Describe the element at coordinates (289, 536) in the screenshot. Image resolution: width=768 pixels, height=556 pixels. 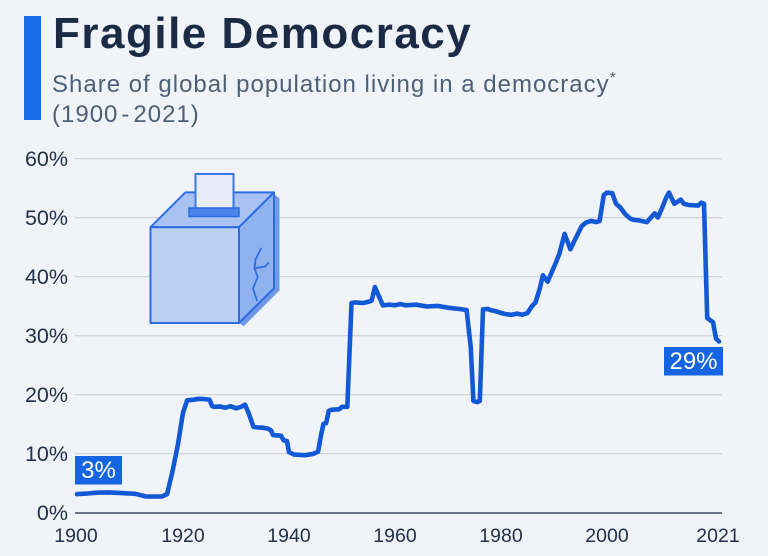
I see `svg-text: 1940` at that location.